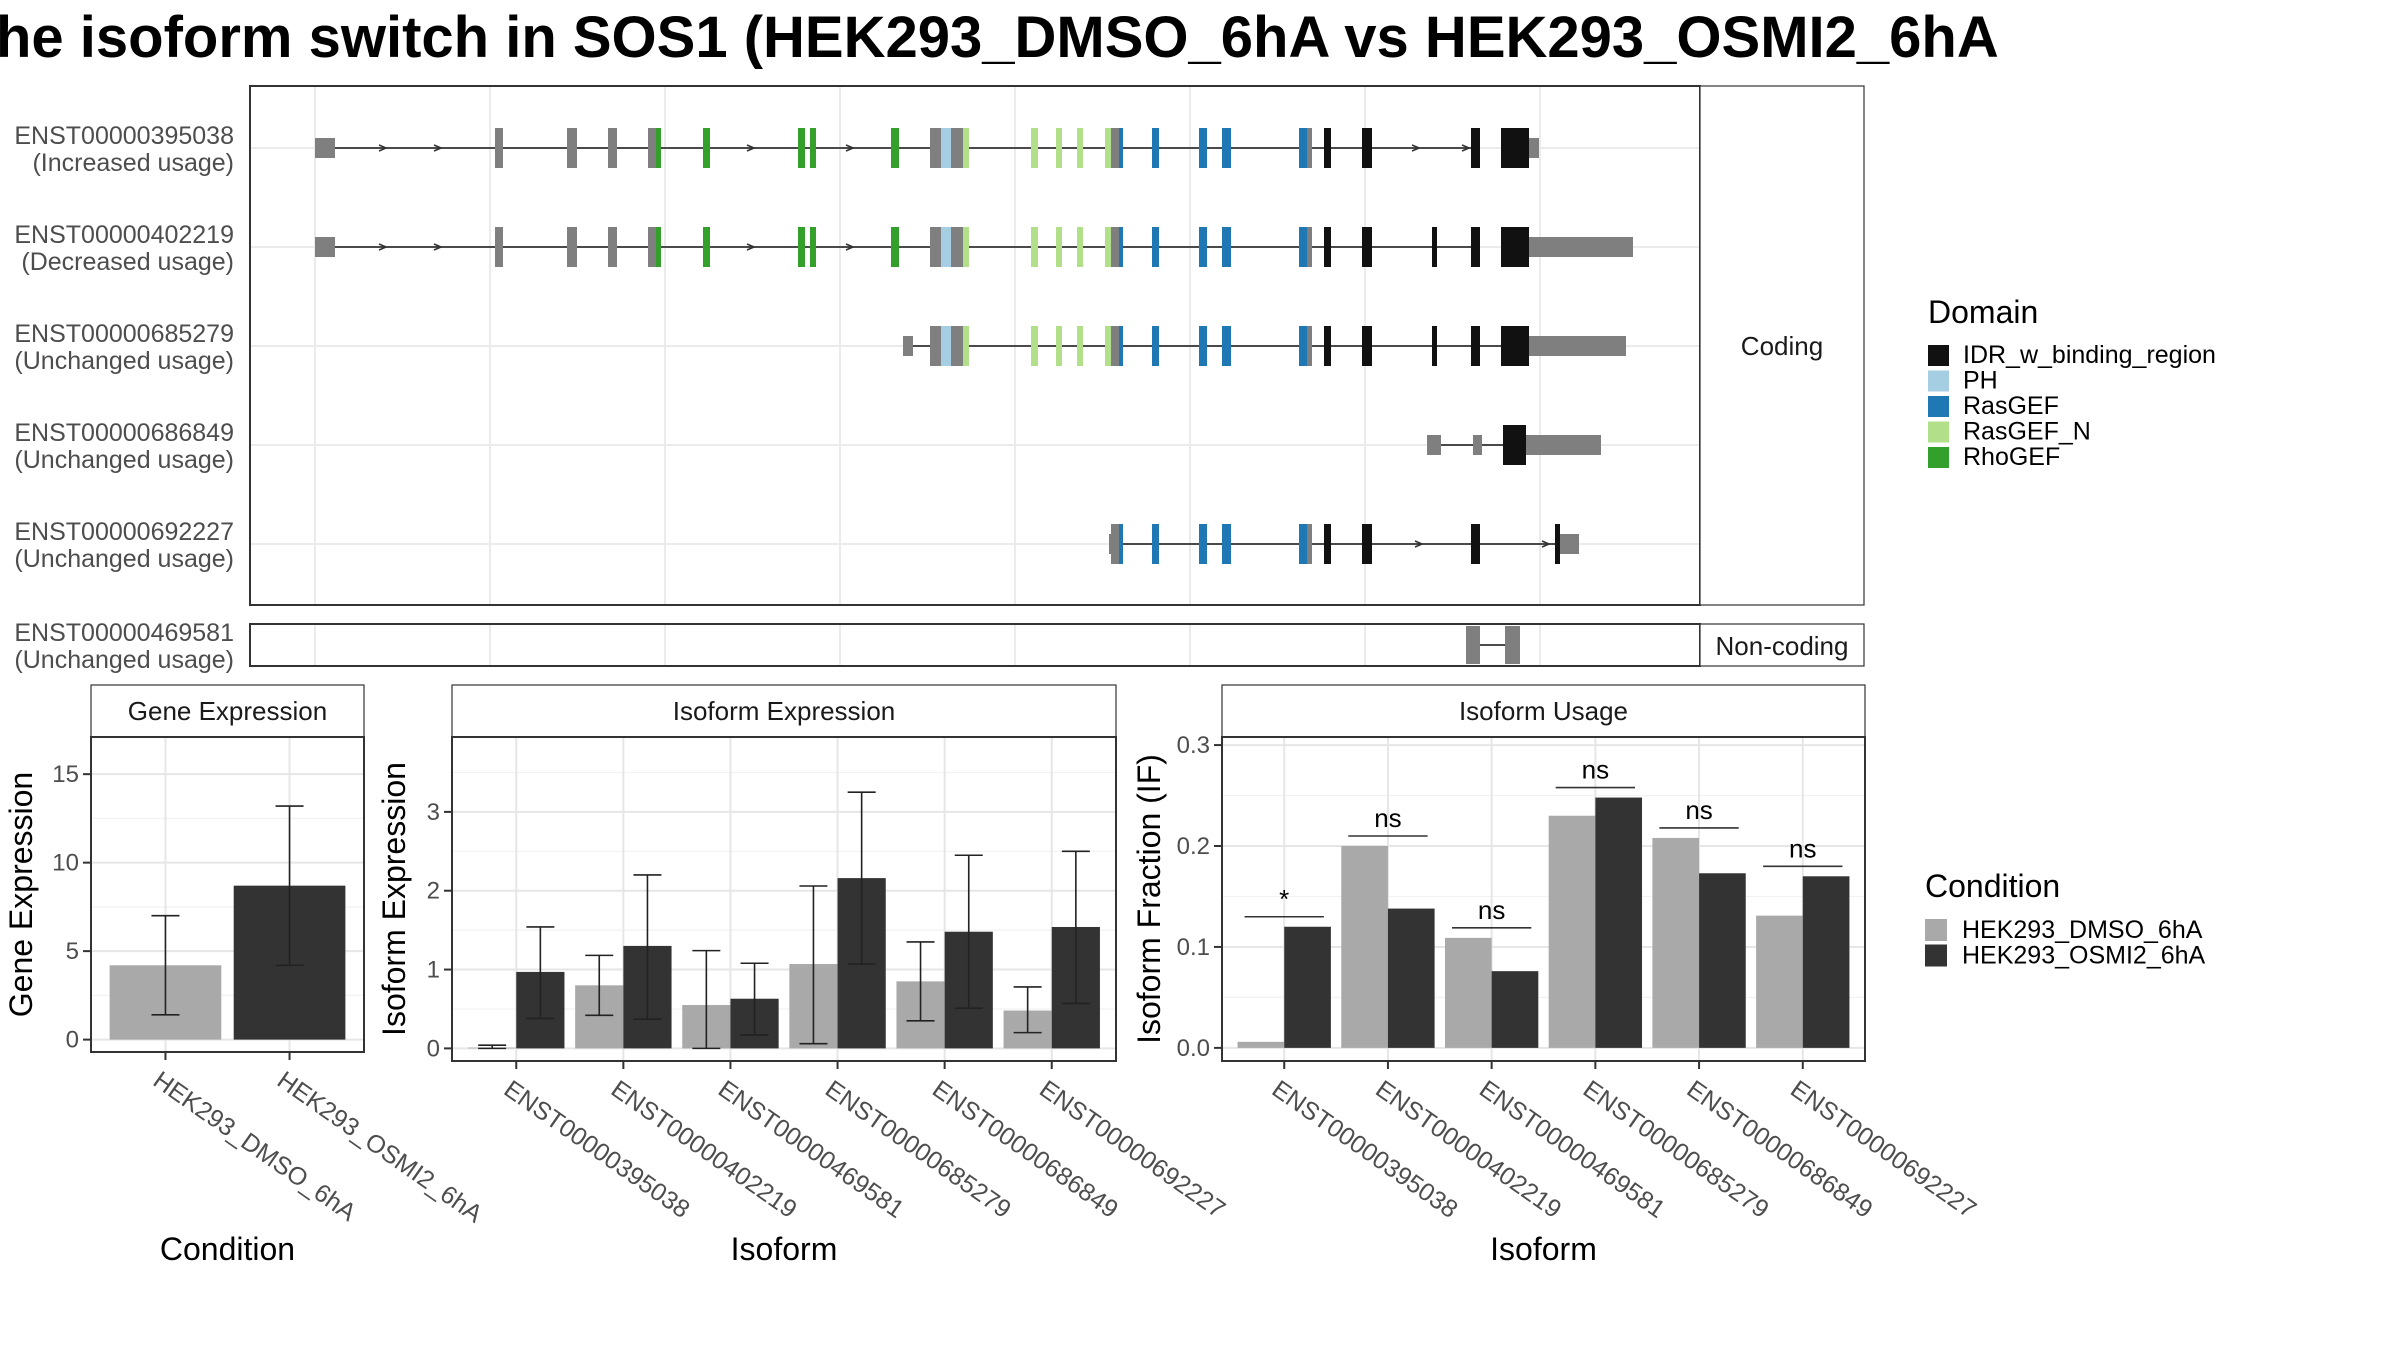 The height and width of the screenshot is (1350, 2400). Describe the element at coordinates (21, 894) in the screenshot. I see `y-axis-title: Gene Expression` at that location.